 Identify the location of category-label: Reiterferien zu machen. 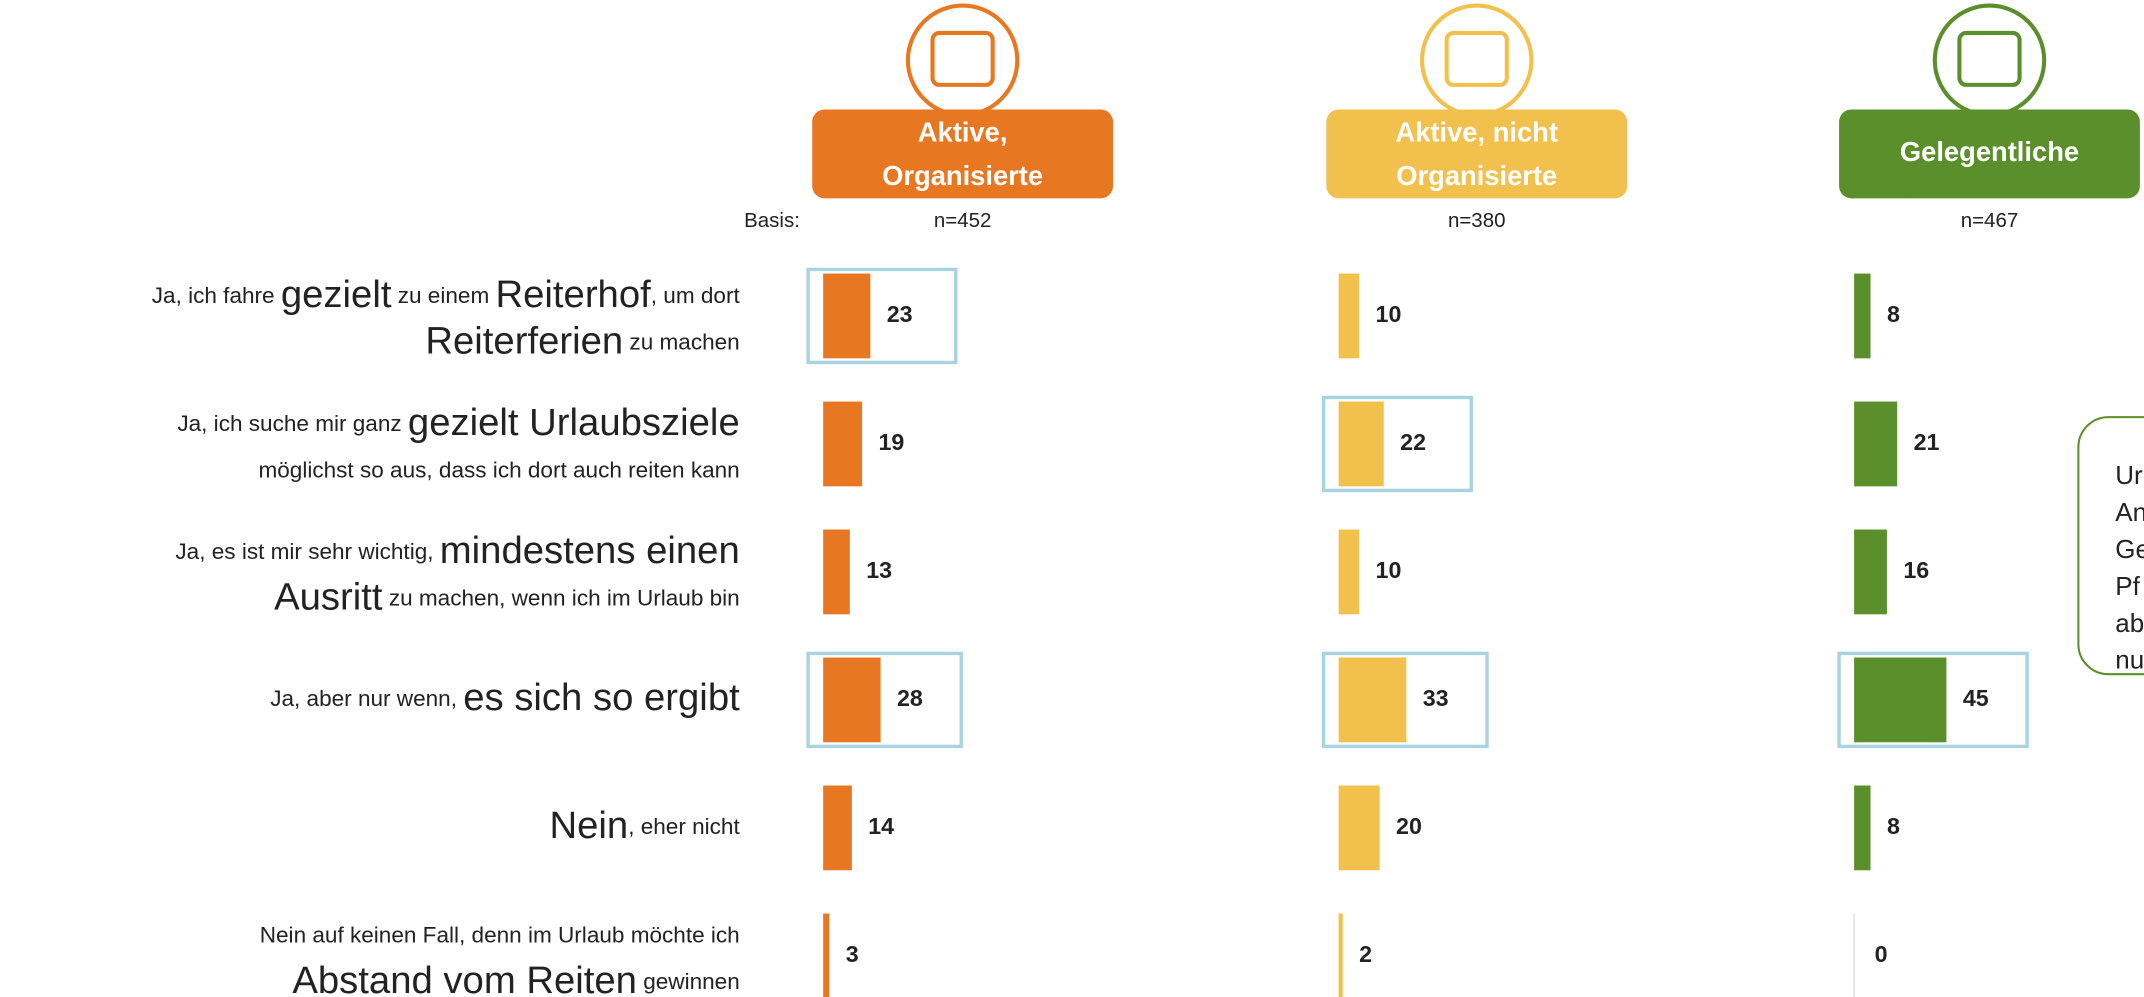
(582, 340).